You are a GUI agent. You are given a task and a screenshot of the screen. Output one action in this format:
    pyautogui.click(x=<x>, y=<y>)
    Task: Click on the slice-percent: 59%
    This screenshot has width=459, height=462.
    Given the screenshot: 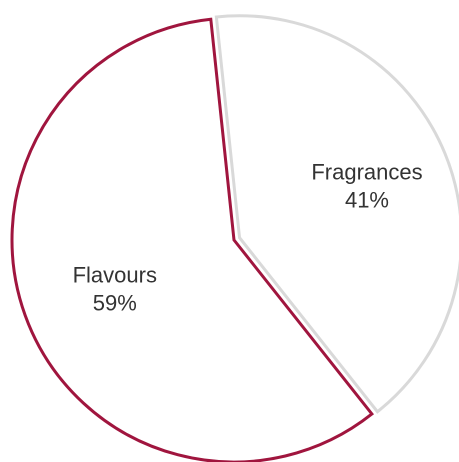 What is the action you would take?
    pyautogui.click(x=115, y=303)
    